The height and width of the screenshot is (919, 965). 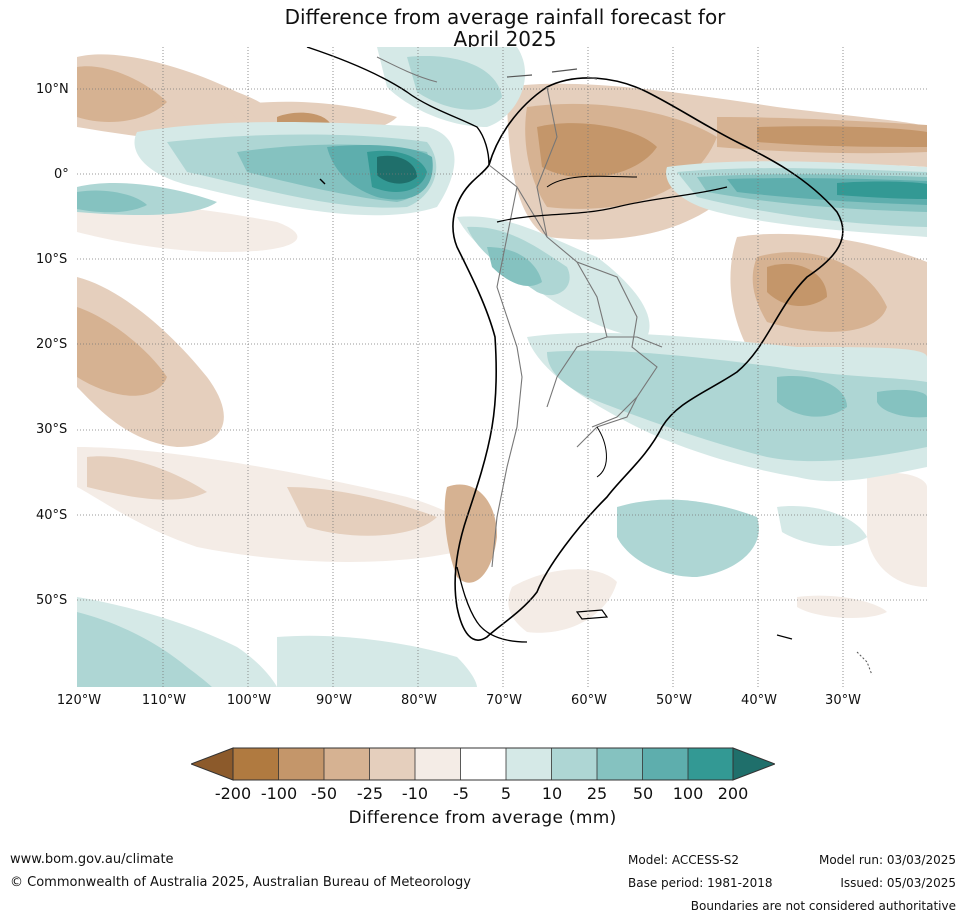 I want to click on model-run-date: Model run: 03/03/2025, so click(x=887, y=860).